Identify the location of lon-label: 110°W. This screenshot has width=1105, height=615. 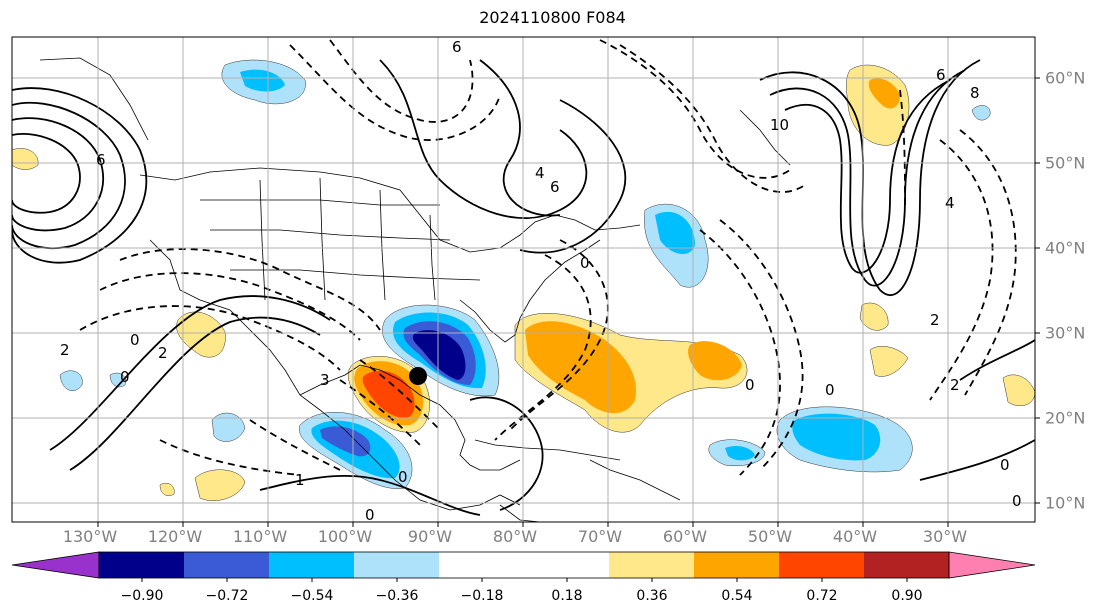
(260, 536).